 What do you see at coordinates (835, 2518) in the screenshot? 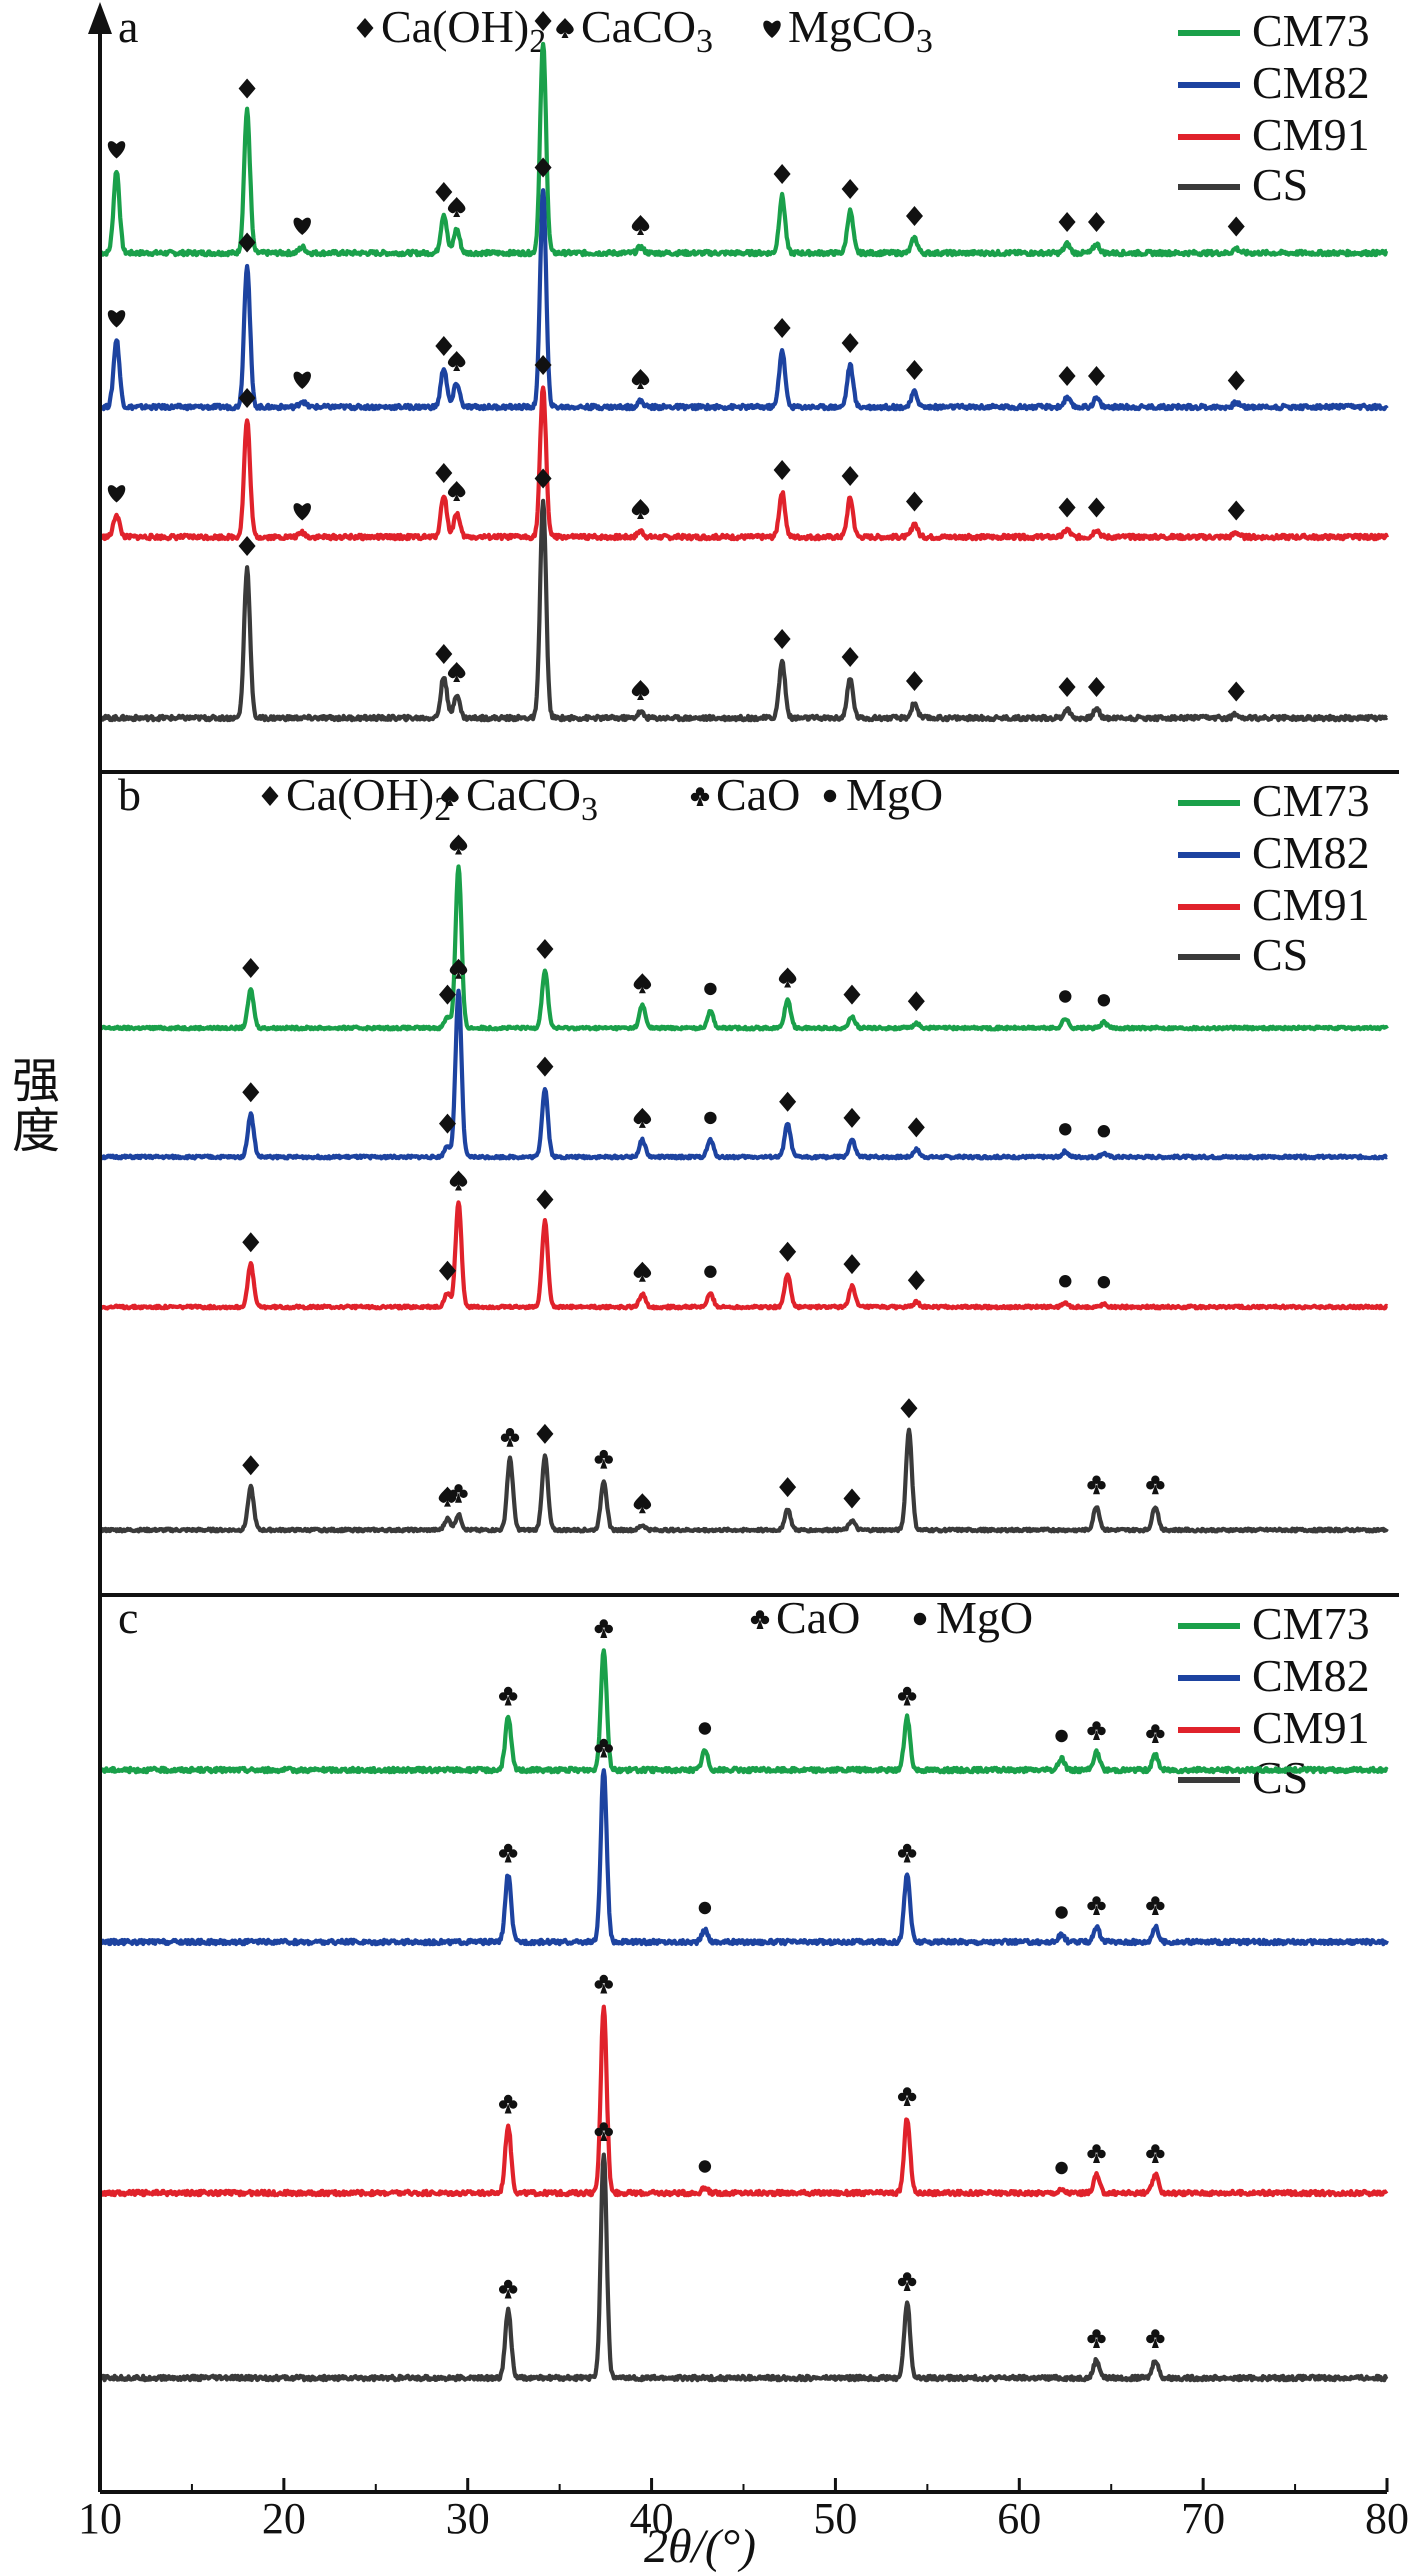
I see `x-tick-label: 50` at bounding box center [835, 2518].